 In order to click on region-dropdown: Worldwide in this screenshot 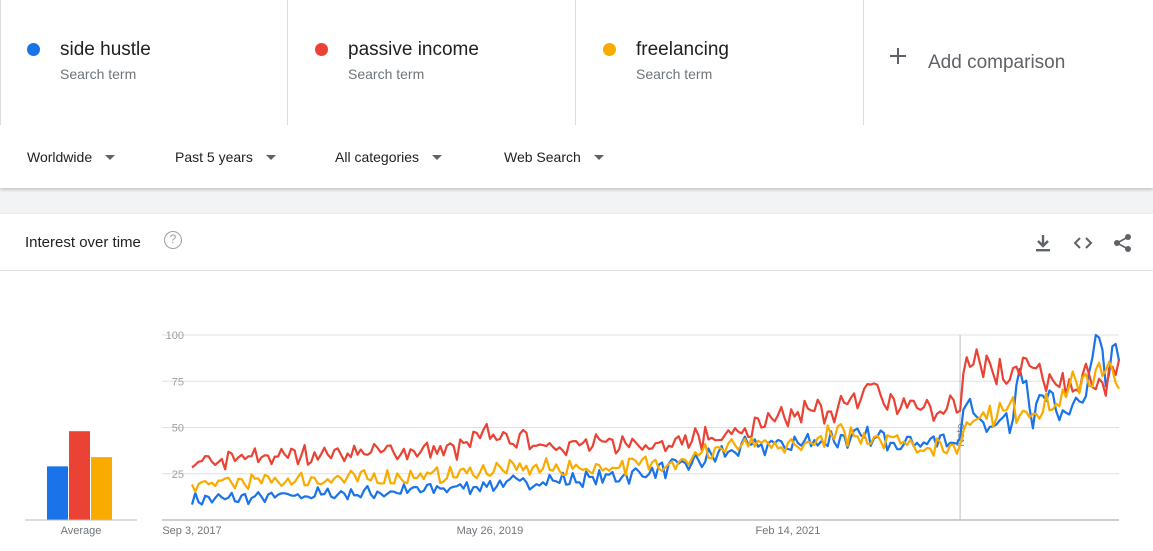, I will do `click(71, 157)`.